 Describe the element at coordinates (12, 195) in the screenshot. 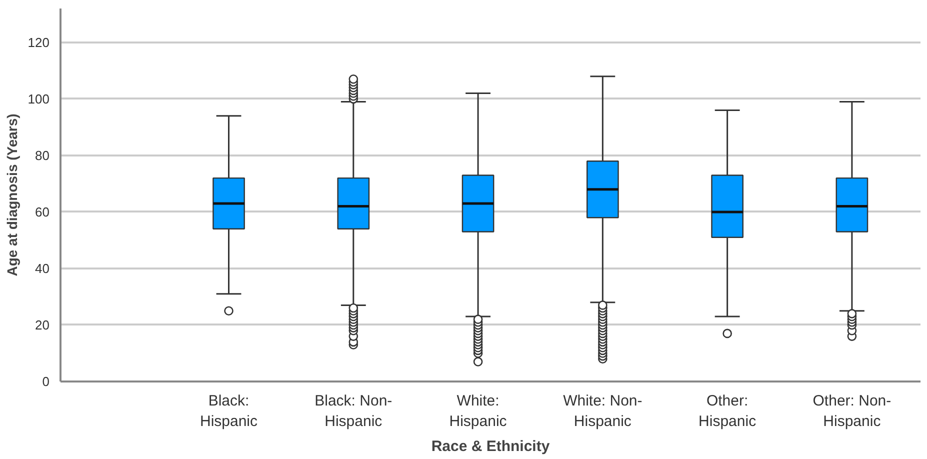

I see `y-axis-title: Age at diagnosis (Years)` at that location.